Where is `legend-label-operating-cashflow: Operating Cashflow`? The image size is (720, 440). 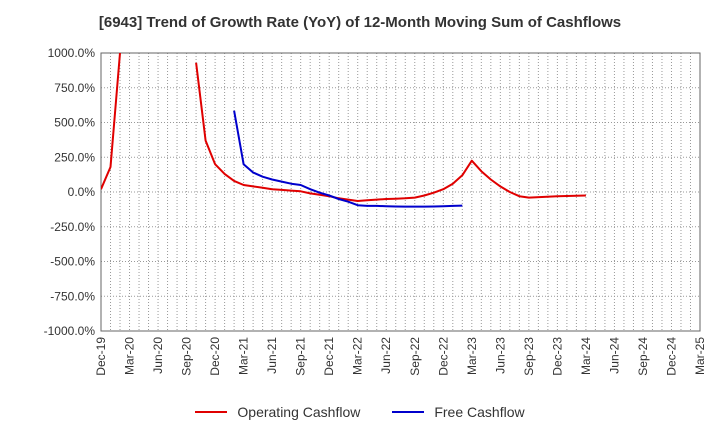
legend-label-operating-cashflow: Operating Cashflow is located at coordinates (299, 412).